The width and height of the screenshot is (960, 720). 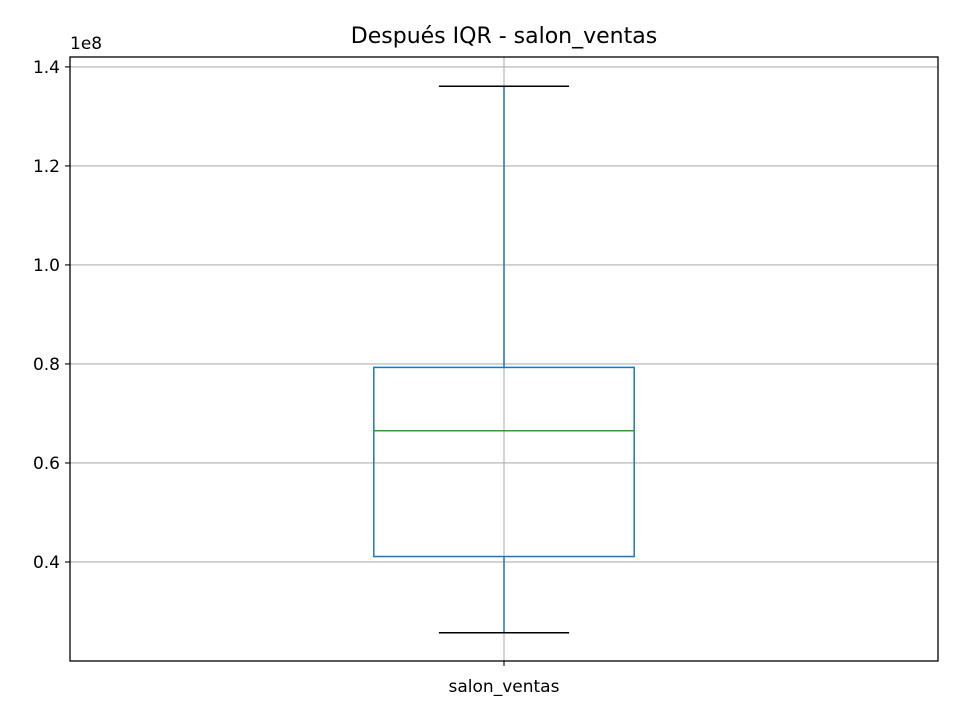 I want to click on iqr-box, so click(x=504, y=462).